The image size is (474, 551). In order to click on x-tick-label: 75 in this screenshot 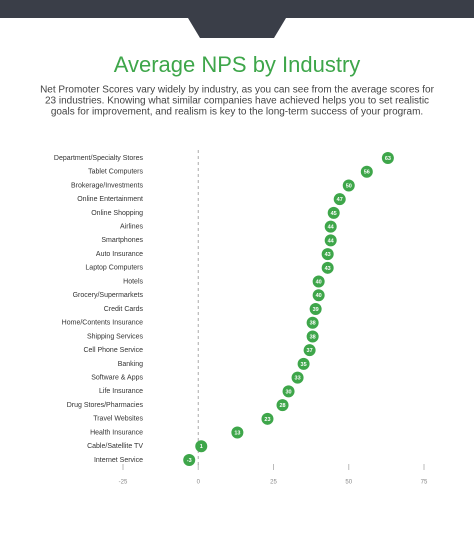, I will do `click(424, 483)`.